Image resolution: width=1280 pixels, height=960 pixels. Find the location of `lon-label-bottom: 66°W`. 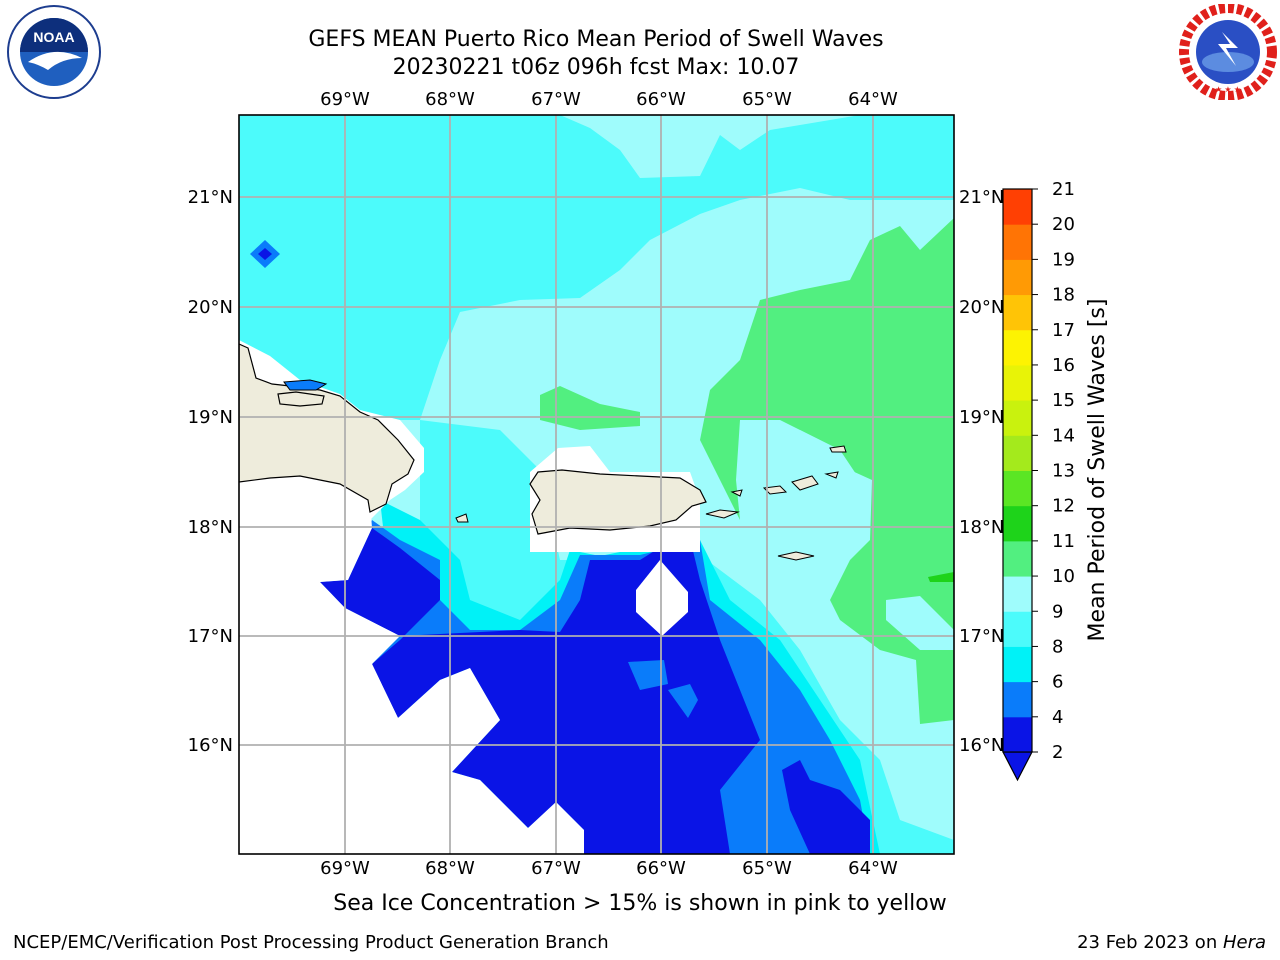

lon-label-bottom: 66°W is located at coordinates (661, 868).